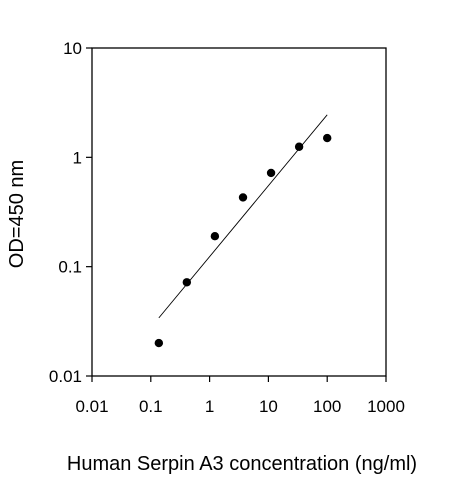  What do you see at coordinates (327, 406) in the screenshot?
I see `x-tick-label: 100` at bounding box center [327, 406].